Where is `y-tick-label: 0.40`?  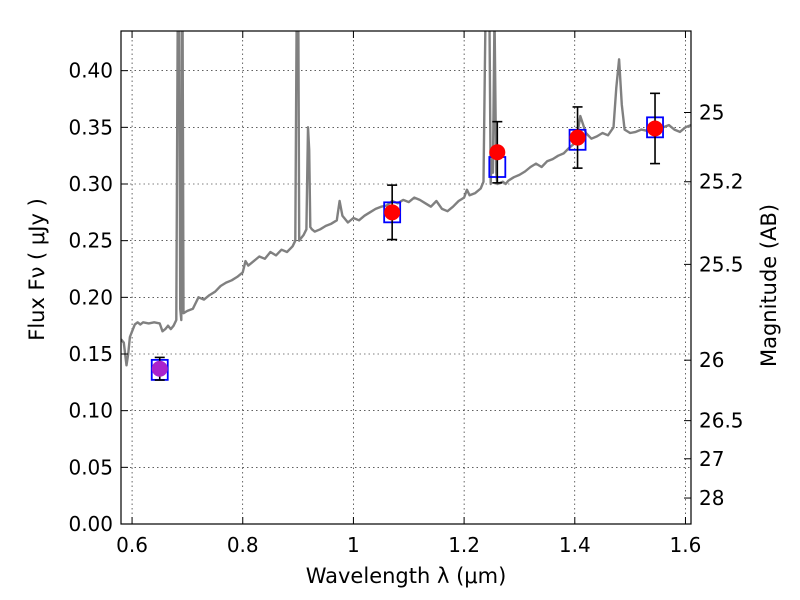
y-tick-label: 0.40 is located at coordinates (90, 71).